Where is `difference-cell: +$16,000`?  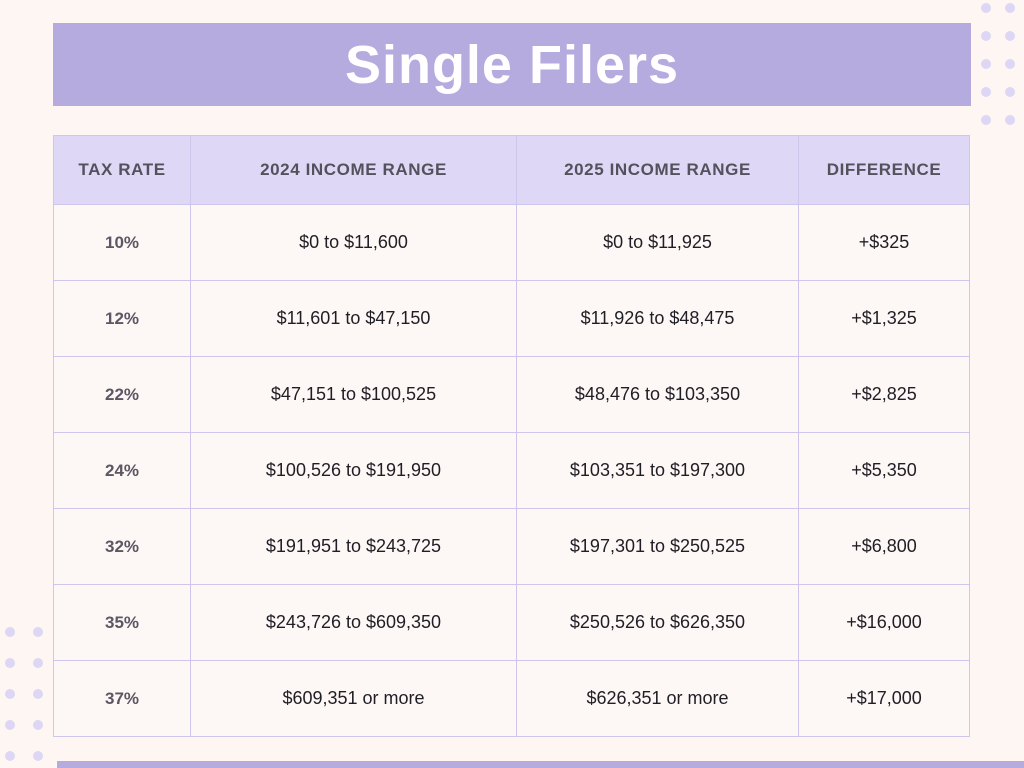 difference-cell: +$16,000 is located at coordinates (884, 622).